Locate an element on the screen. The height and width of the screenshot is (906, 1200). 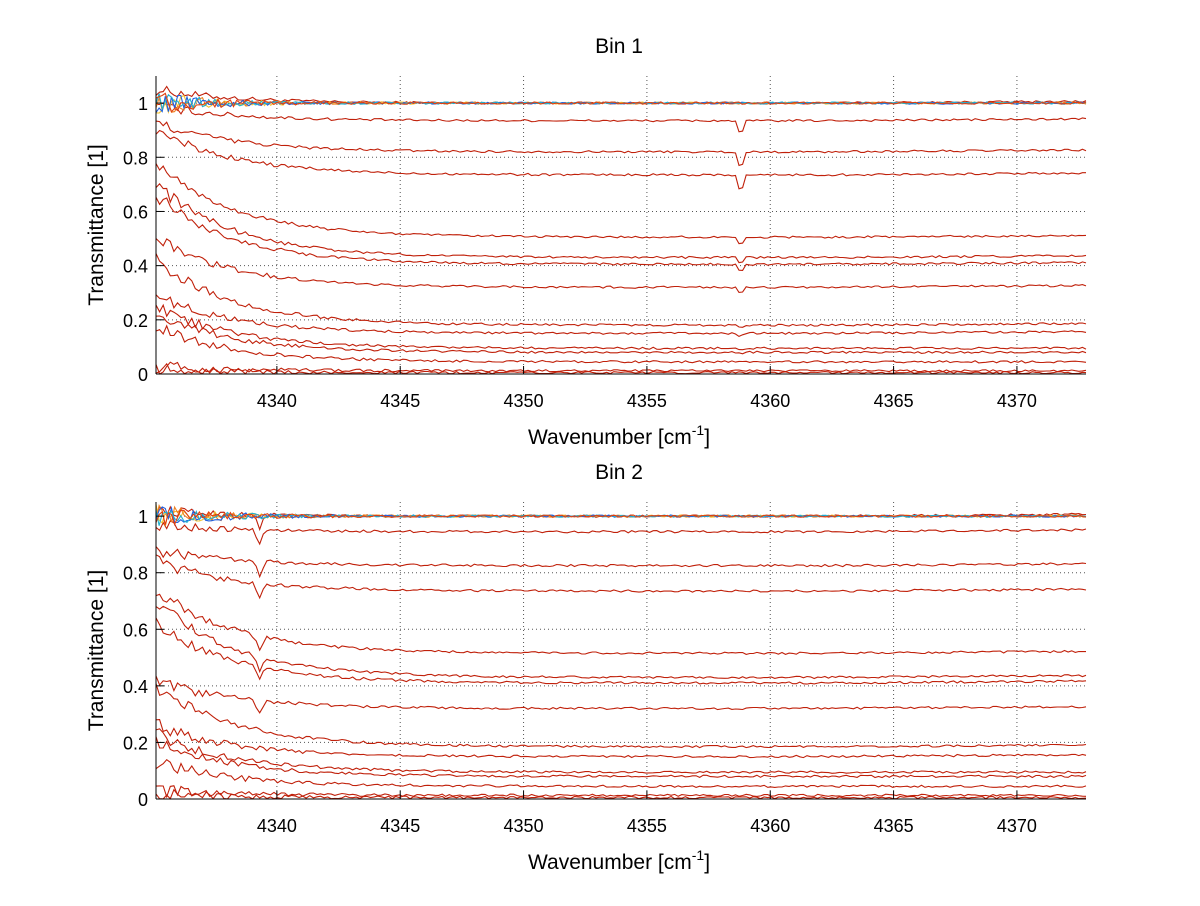
chart-title: Bin 1 is located at coordinates (619, 46).